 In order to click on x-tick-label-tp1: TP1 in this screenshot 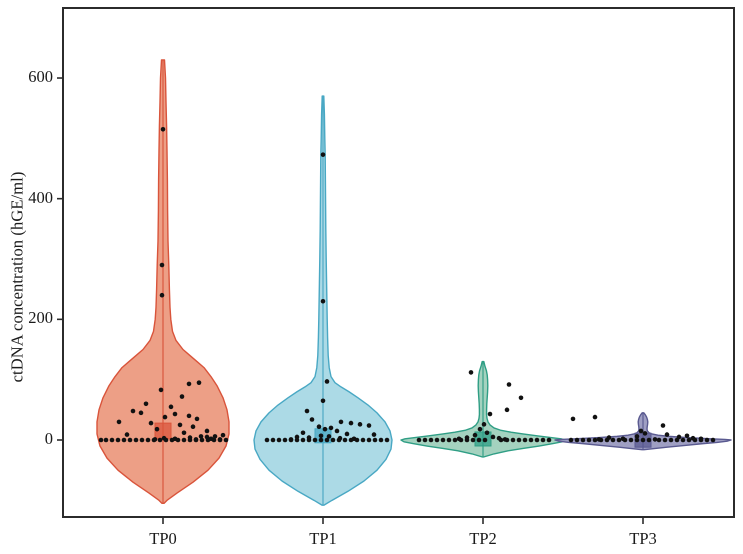, I will do `click(323, 538)`.